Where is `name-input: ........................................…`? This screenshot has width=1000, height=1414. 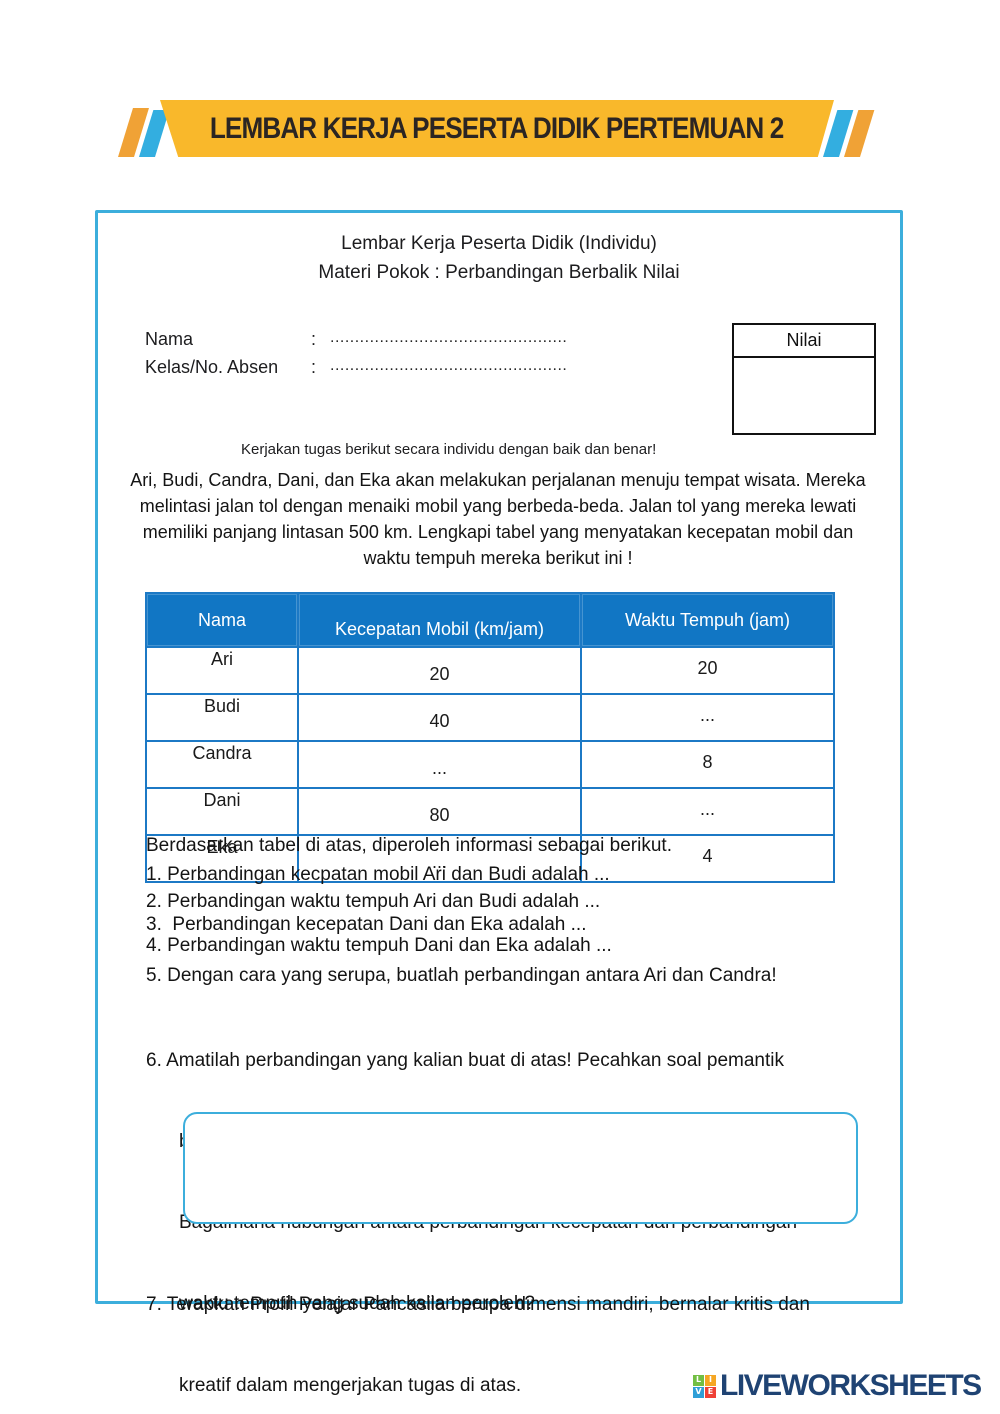 name-input: ........................................… is located at coordinates (449, 337).